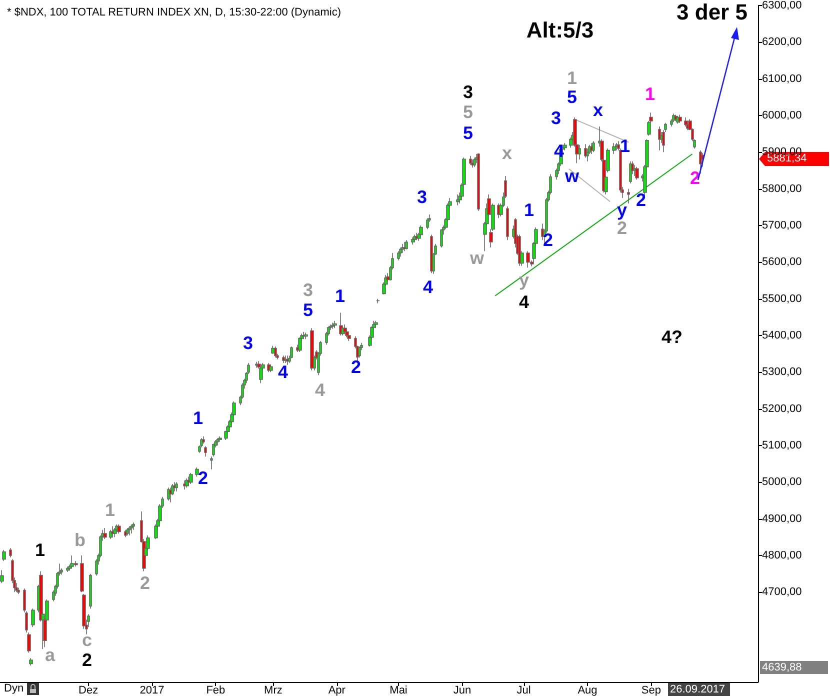  I want to click on y-tick-label: 5200,00, so click(782, 408).